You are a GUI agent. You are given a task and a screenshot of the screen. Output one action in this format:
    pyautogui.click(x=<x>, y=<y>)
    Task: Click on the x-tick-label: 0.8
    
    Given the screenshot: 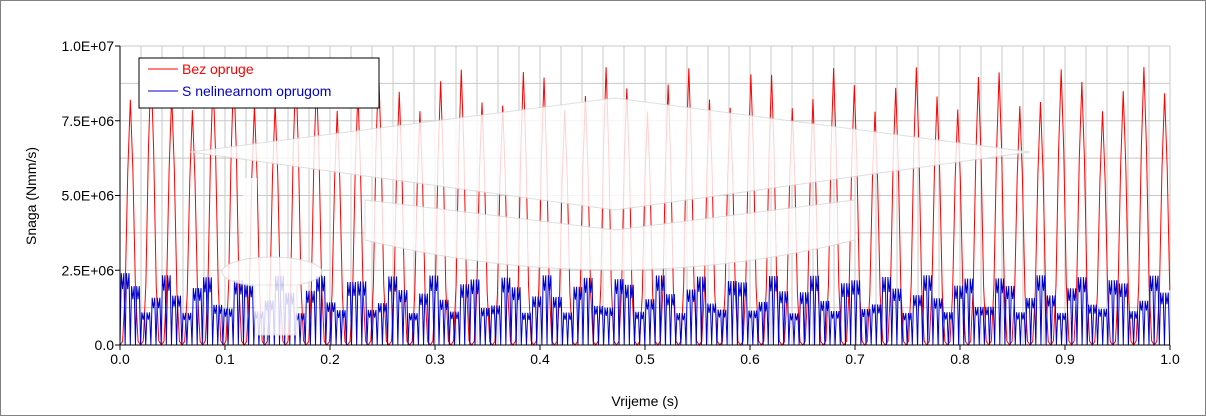 What is the action you would take?
    pyautogui.click(x=960, y=359)
    